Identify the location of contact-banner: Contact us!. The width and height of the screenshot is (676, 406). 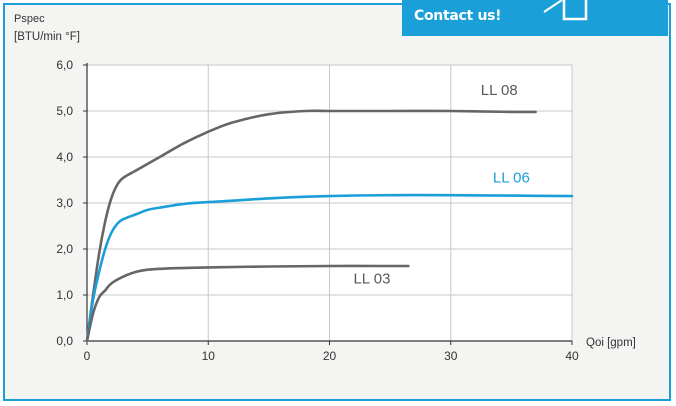
(535, 18).